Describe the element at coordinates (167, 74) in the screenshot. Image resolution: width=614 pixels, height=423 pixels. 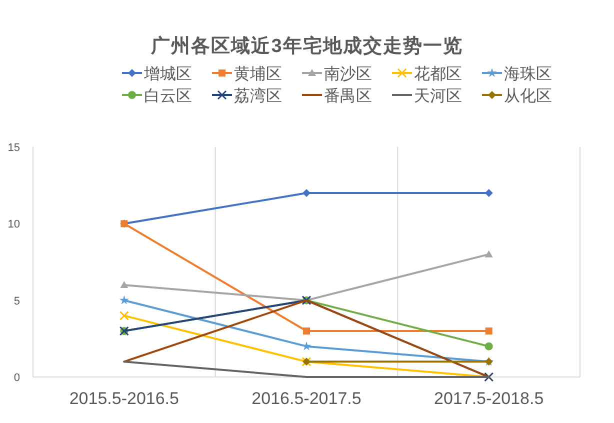
I see `legend-label: 增城区` at that location.